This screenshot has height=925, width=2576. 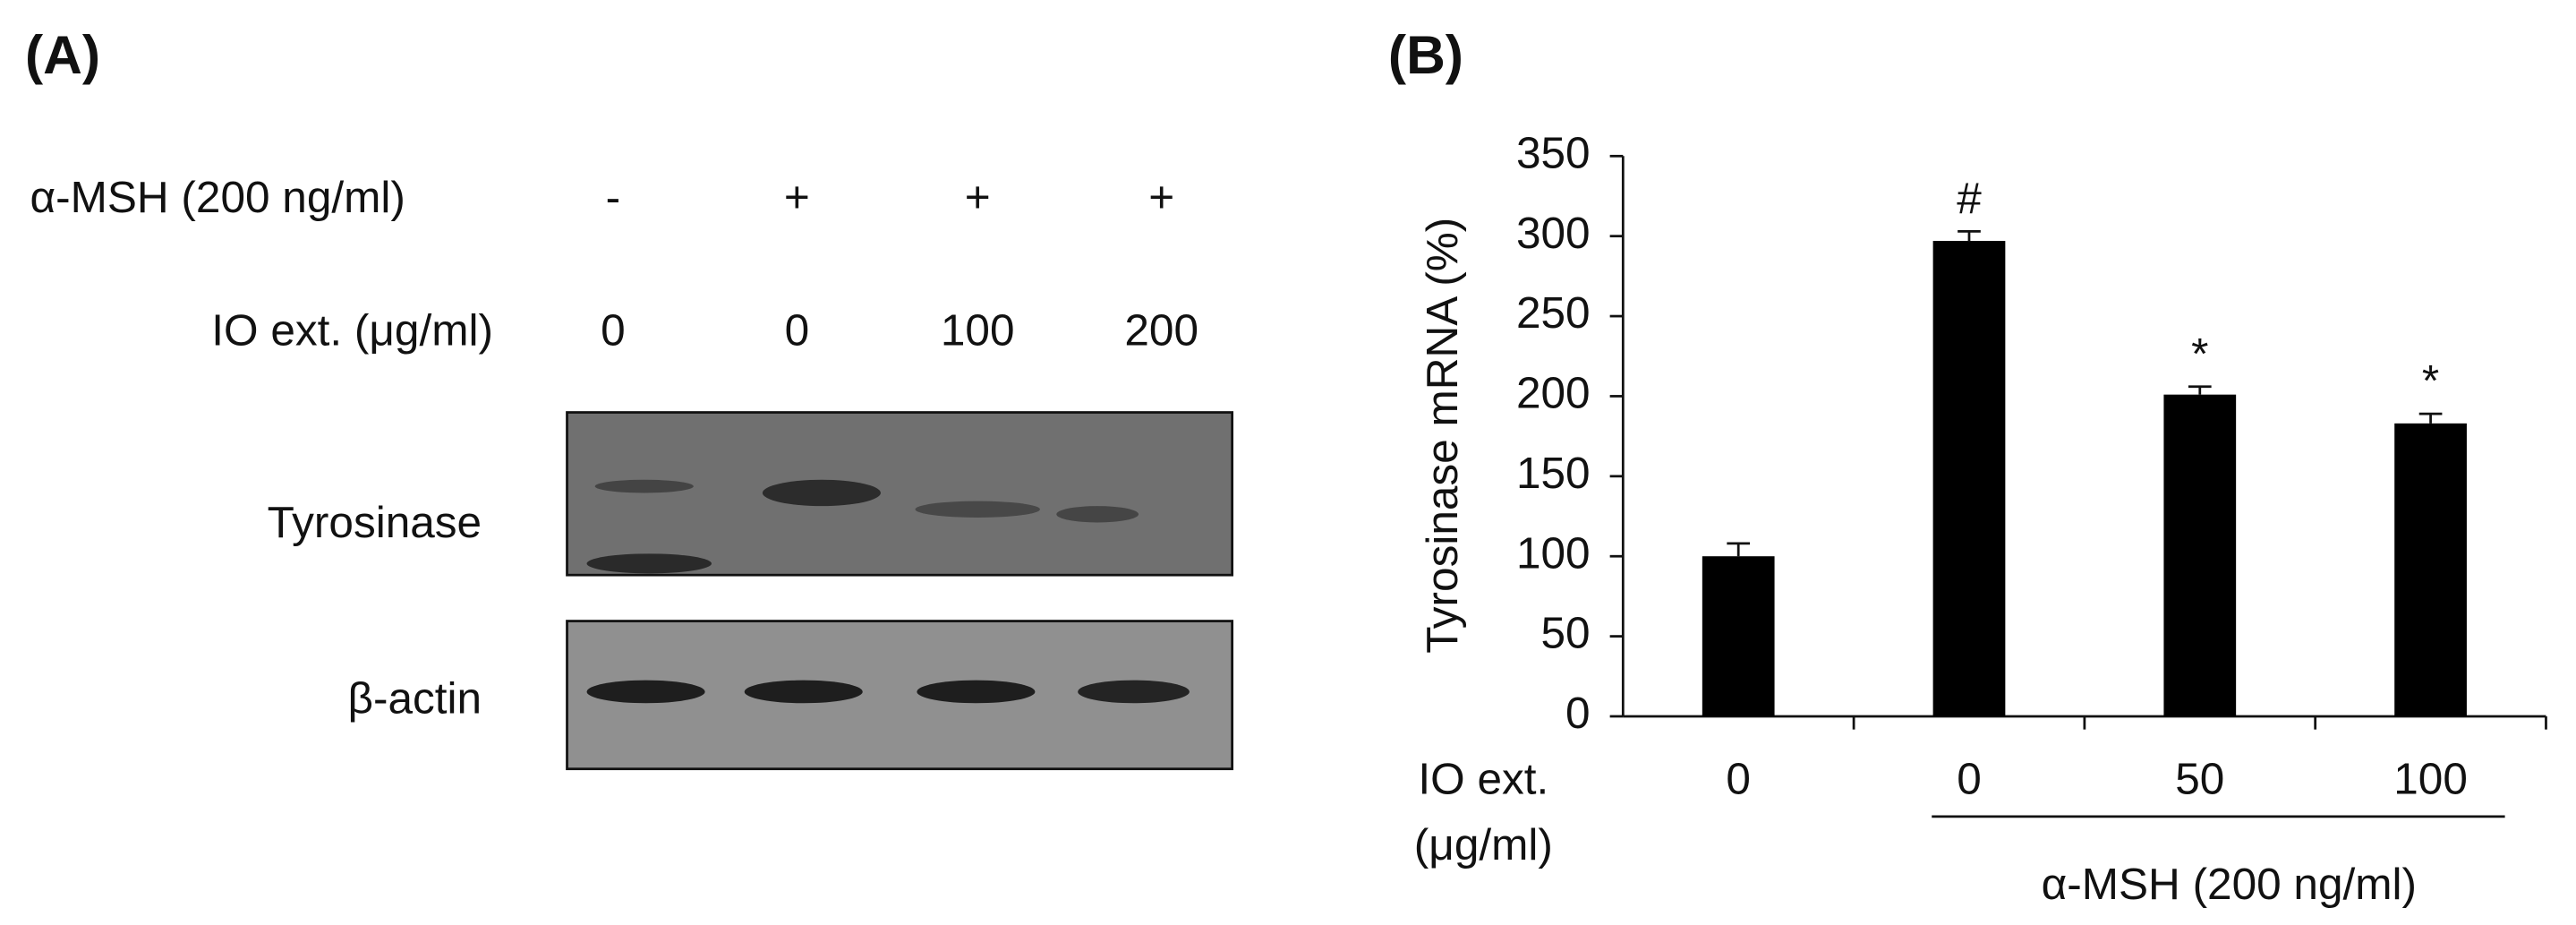 What do you see at coordinates (1483, 844) in the screenshot?
I see `x-axis-label: (μg/ml)` at bounding box center [1483, 844].